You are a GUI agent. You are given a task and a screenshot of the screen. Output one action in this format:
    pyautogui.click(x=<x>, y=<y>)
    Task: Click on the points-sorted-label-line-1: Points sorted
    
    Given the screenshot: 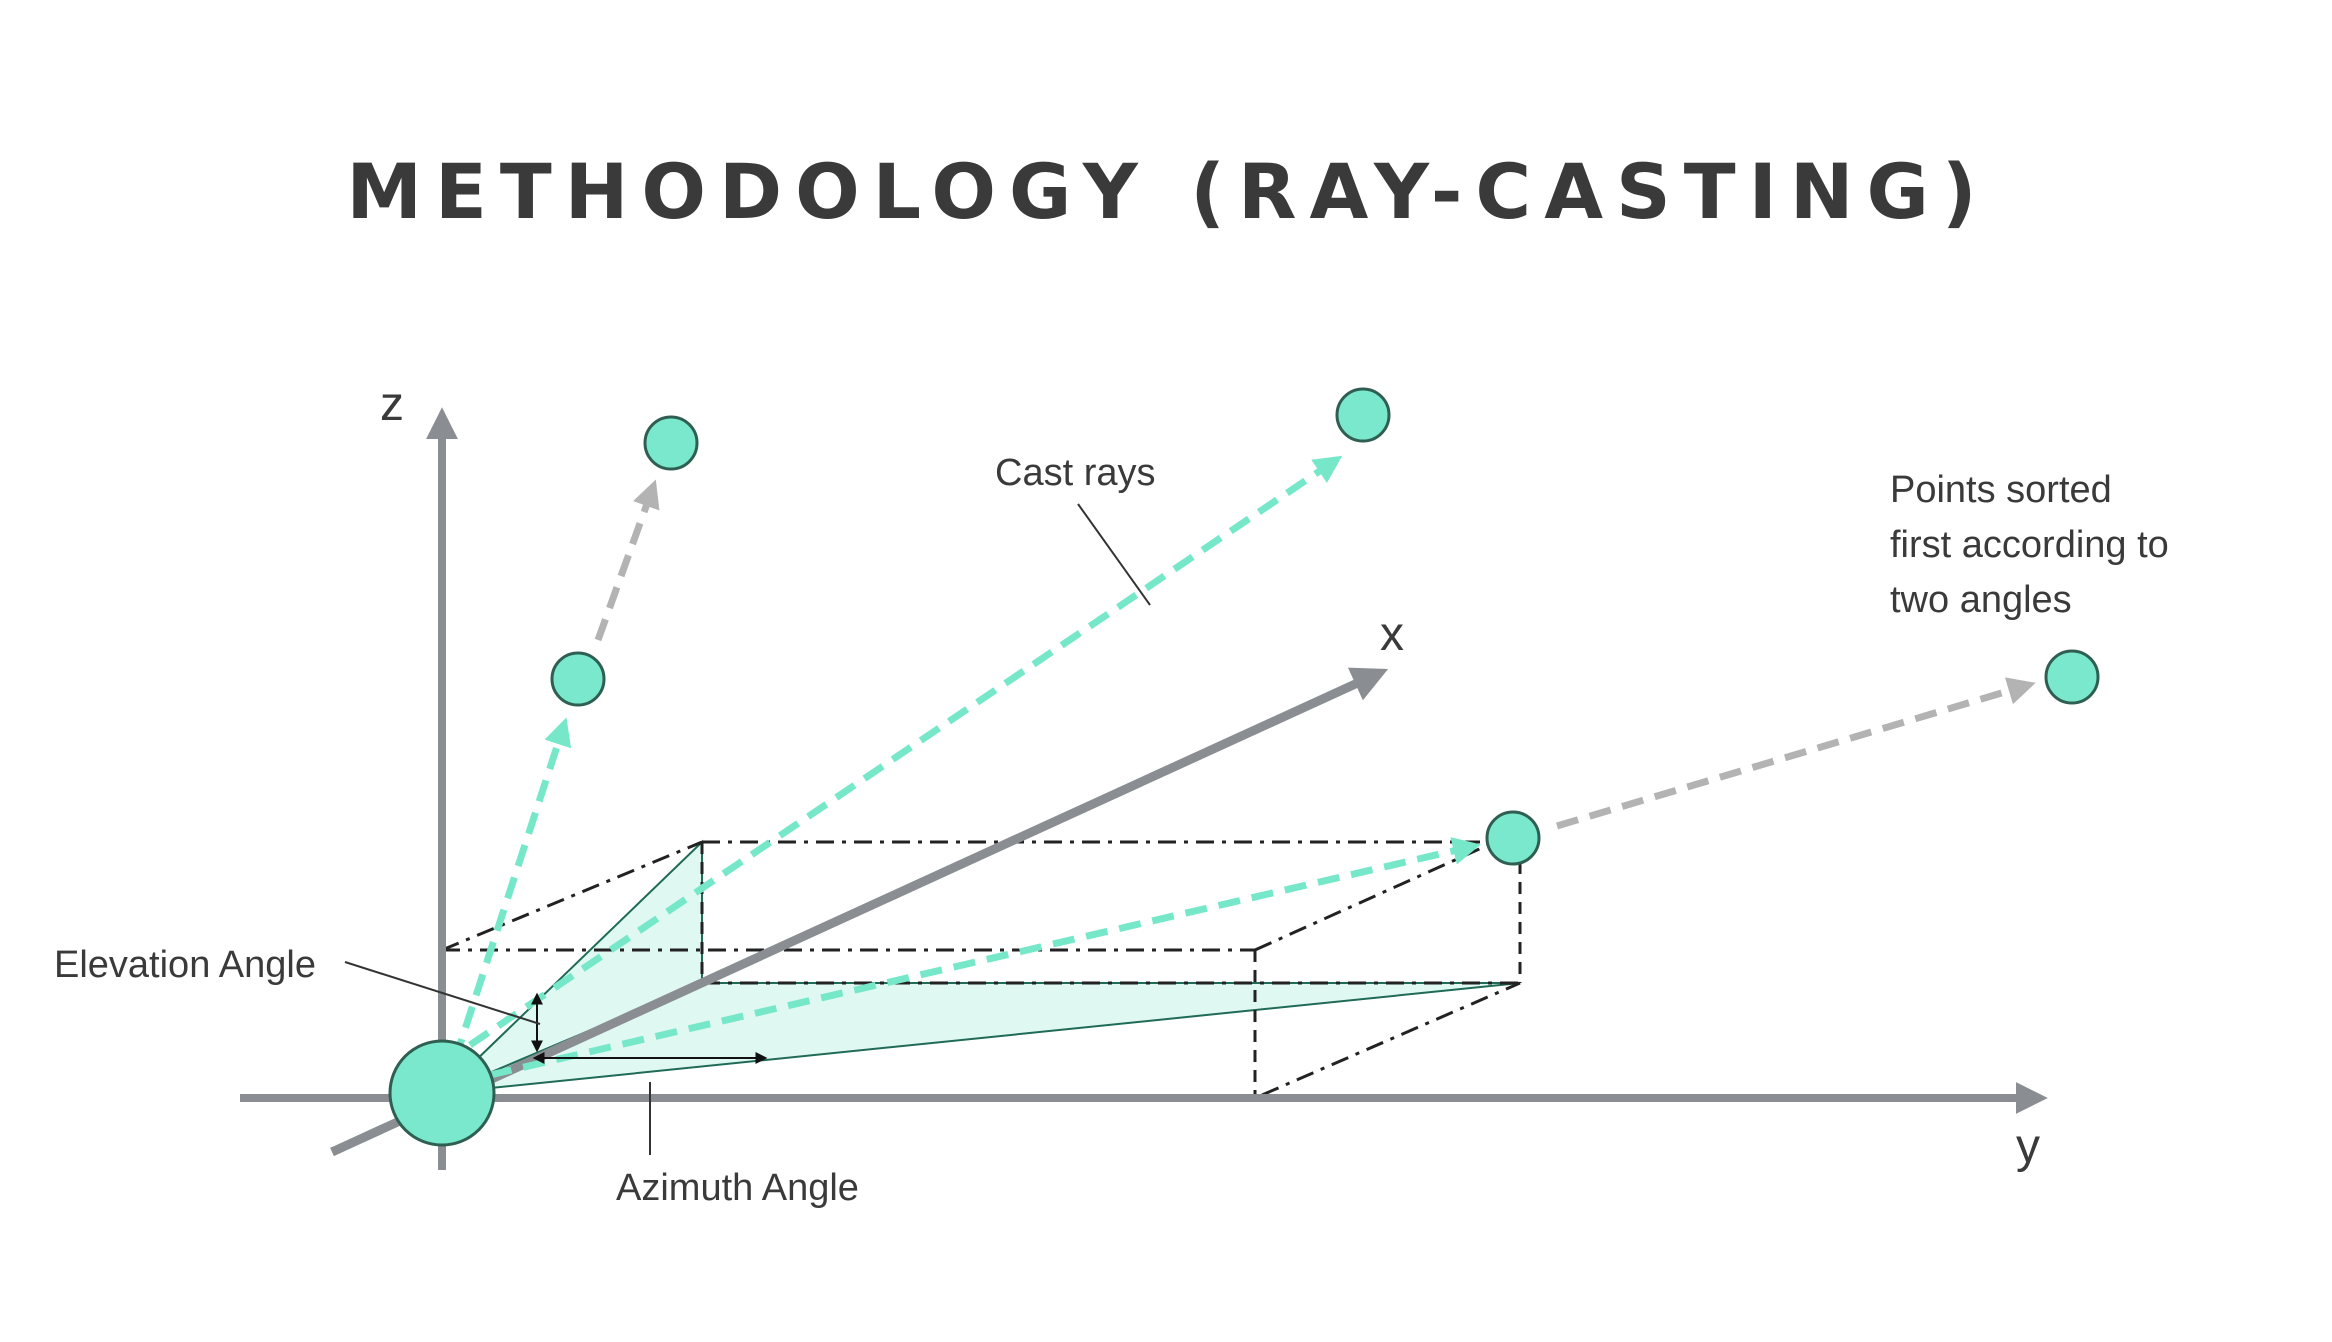 What is the action you would take?
    pyautogui.click(x=2001, y=490)
    